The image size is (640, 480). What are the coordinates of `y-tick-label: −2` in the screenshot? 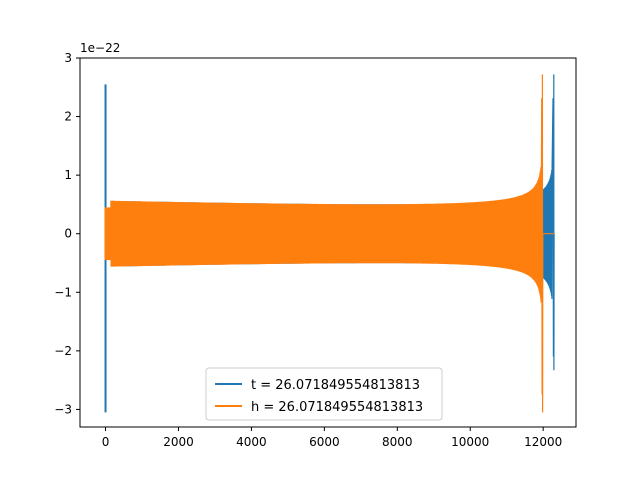 It's located at (63, 351).